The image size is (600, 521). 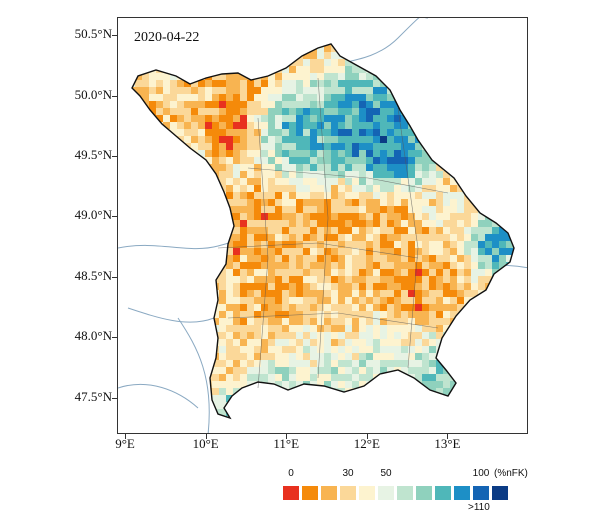 I want to click on lon-tick-label: 11°E, so click(x=286, y=443).